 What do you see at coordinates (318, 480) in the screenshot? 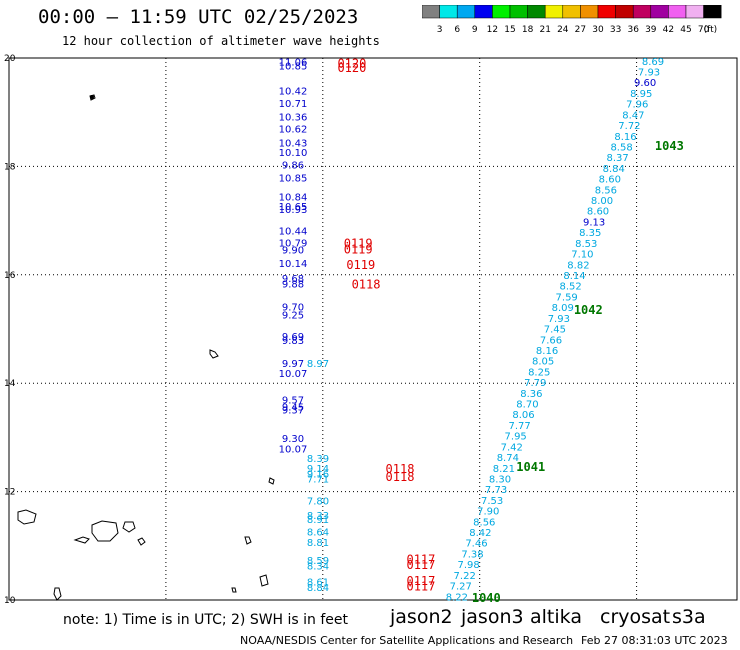
I see `swh-value: 7.71` at bounding box center [318, 480].